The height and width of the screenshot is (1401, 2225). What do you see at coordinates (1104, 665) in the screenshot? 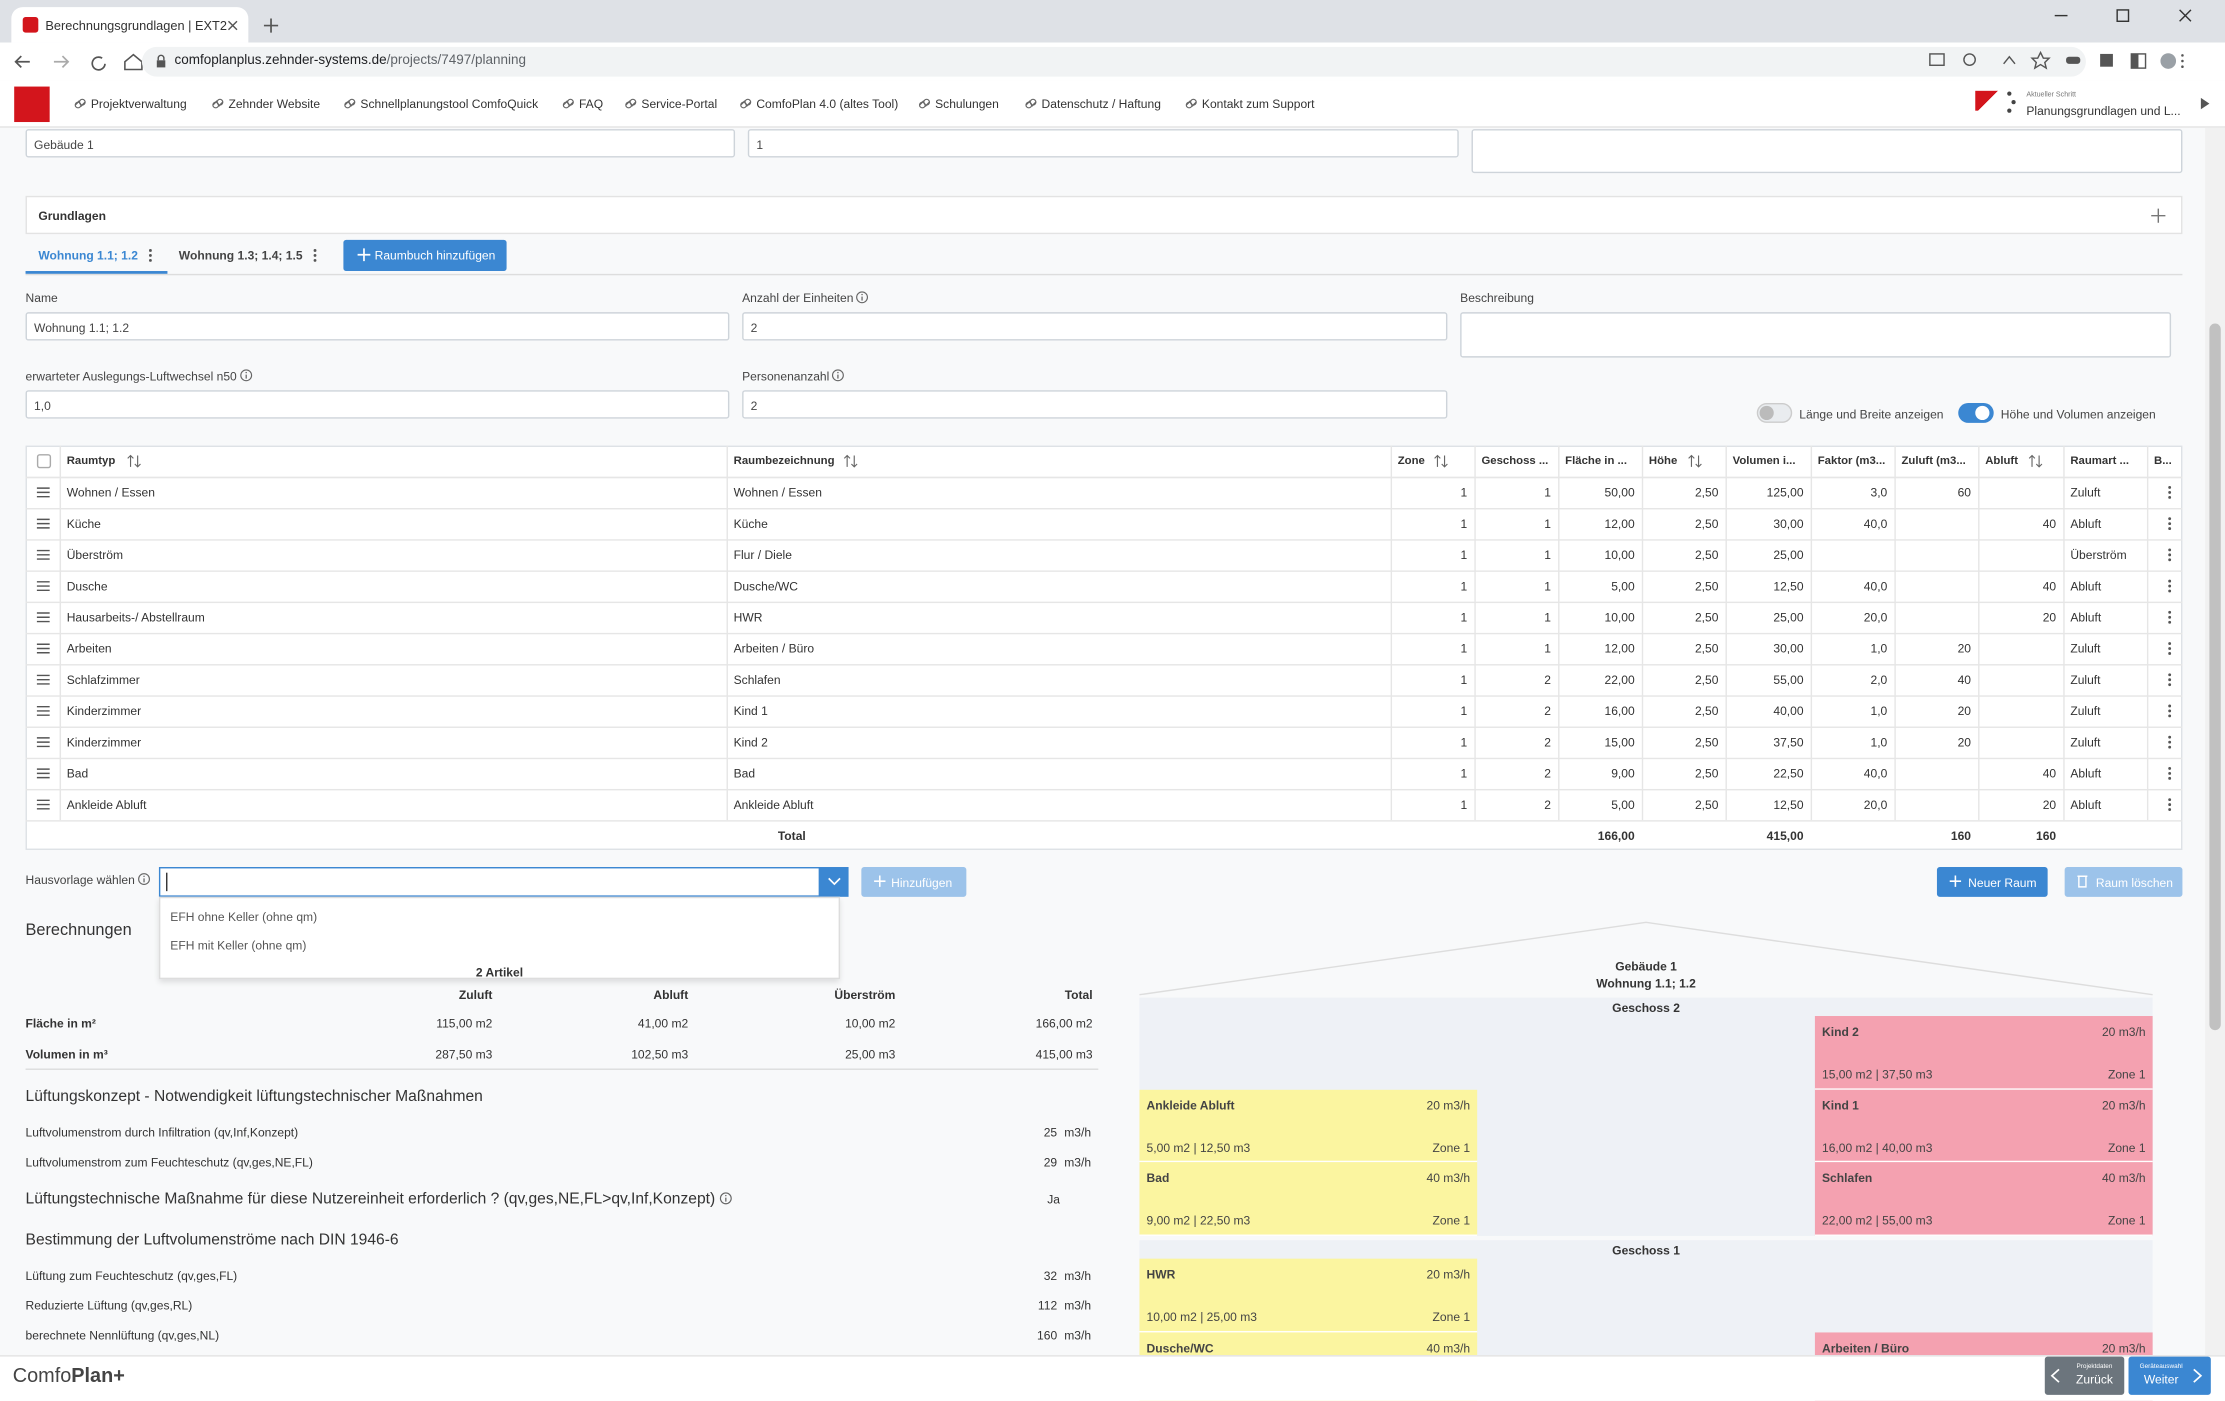
I see `row-line` at bounding box center [1104, 665].